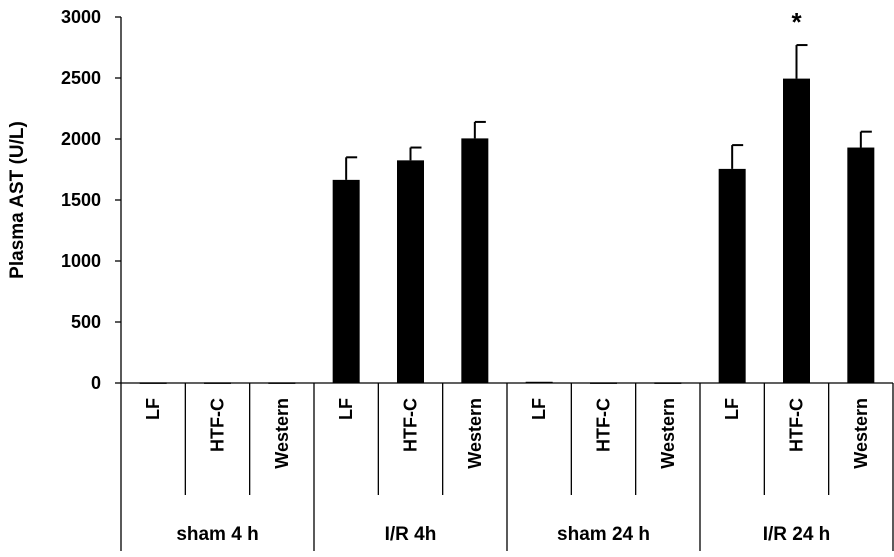 The image size is (894, 557). What do you see at coordinates (217, 534) in the screenshot?
I see `group-label: sham 4 h` at bounding box center [217, 534].